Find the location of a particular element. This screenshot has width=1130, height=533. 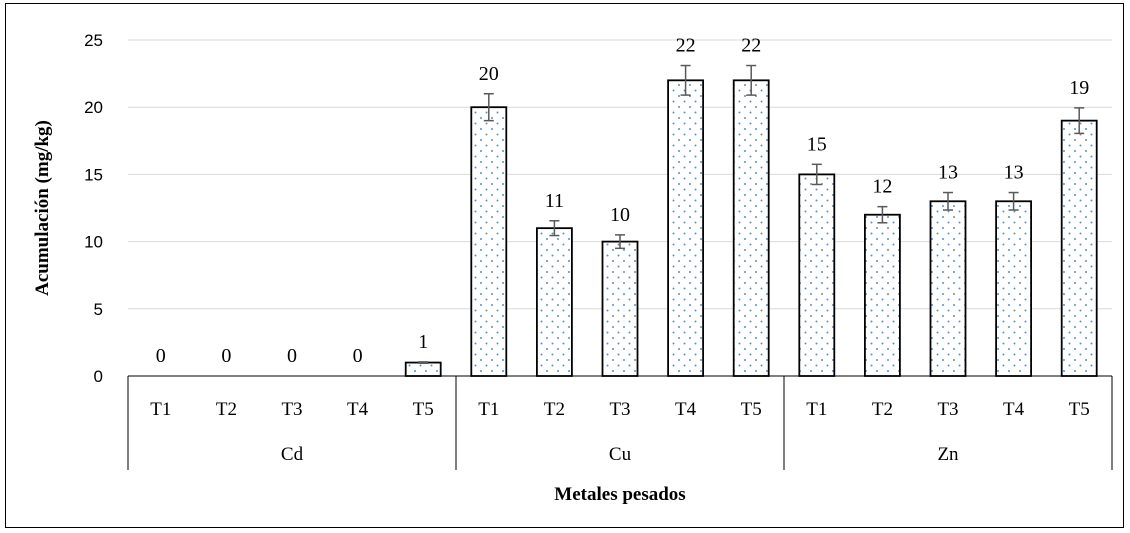

bar-zn-t3 is located at coordinates (948, 288).